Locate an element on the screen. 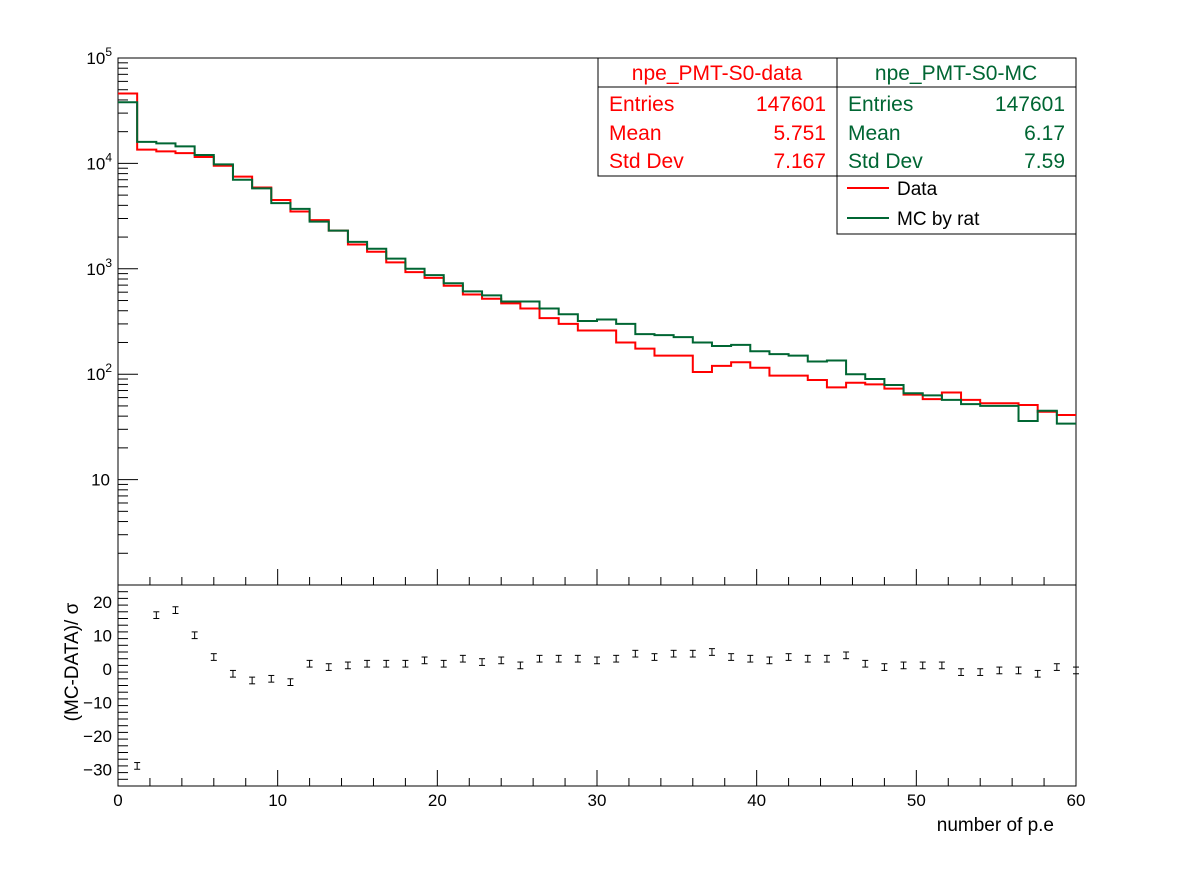 The width and height of the screenshot is (1196, 872). x-tick-label: 0 is located at coordinates (117, 800).